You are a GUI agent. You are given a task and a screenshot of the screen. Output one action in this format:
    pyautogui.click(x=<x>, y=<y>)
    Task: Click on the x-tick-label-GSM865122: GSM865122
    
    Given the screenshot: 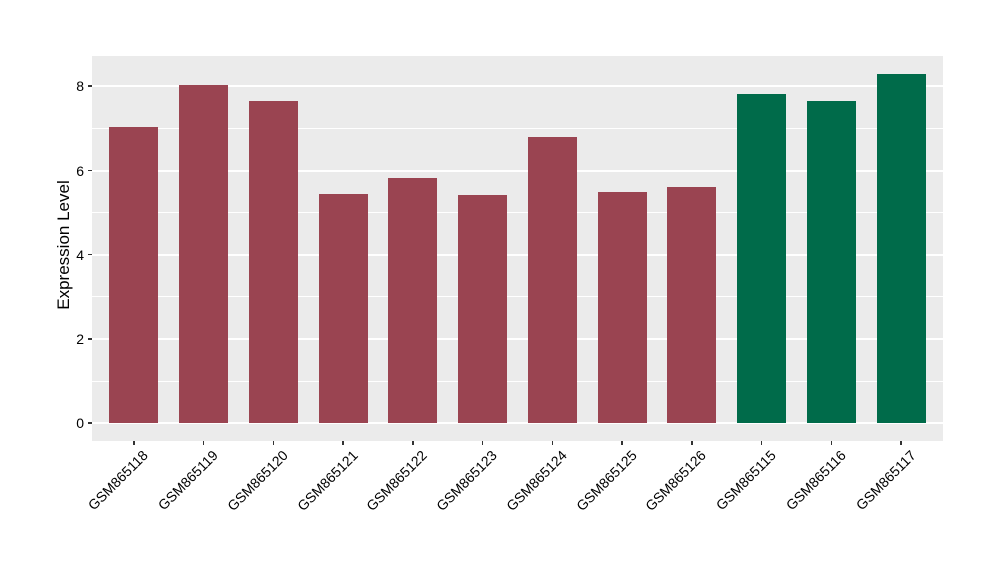 What is the action you would take?
    pyautogui.click(x=397, y=480)
    